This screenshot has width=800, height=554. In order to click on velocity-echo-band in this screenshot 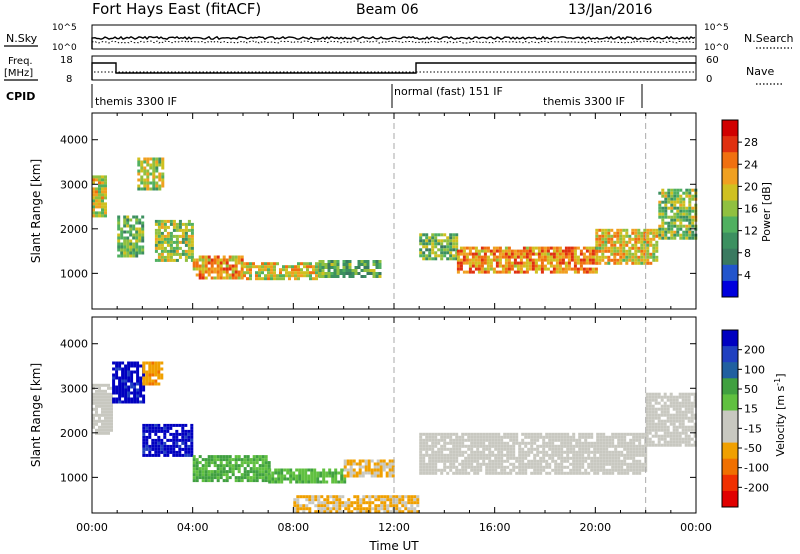, I will do `click(533, 453)`.